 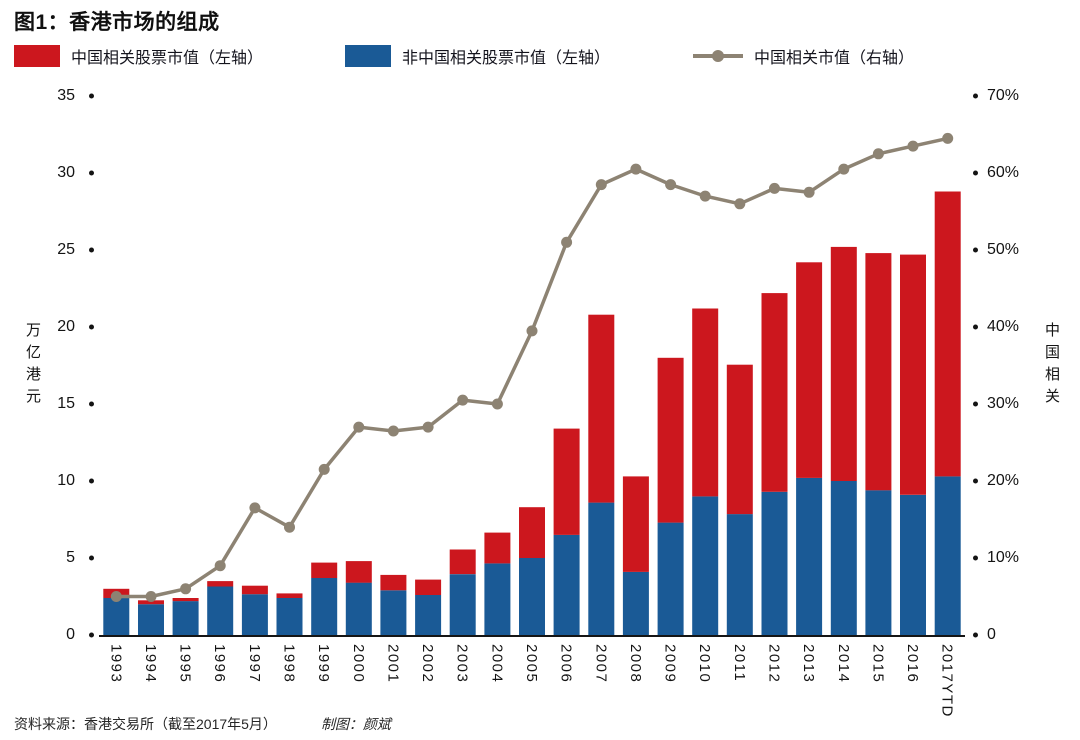 What do you see at coordinates (531, 664) in the screenshot?
I see `x-axis-label: 2005` at bounding box center [531, 664].